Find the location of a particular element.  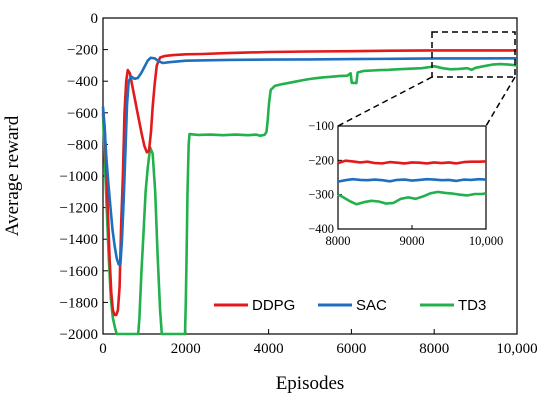

y-tick-label: −400 is located at coordinates (82, 82).